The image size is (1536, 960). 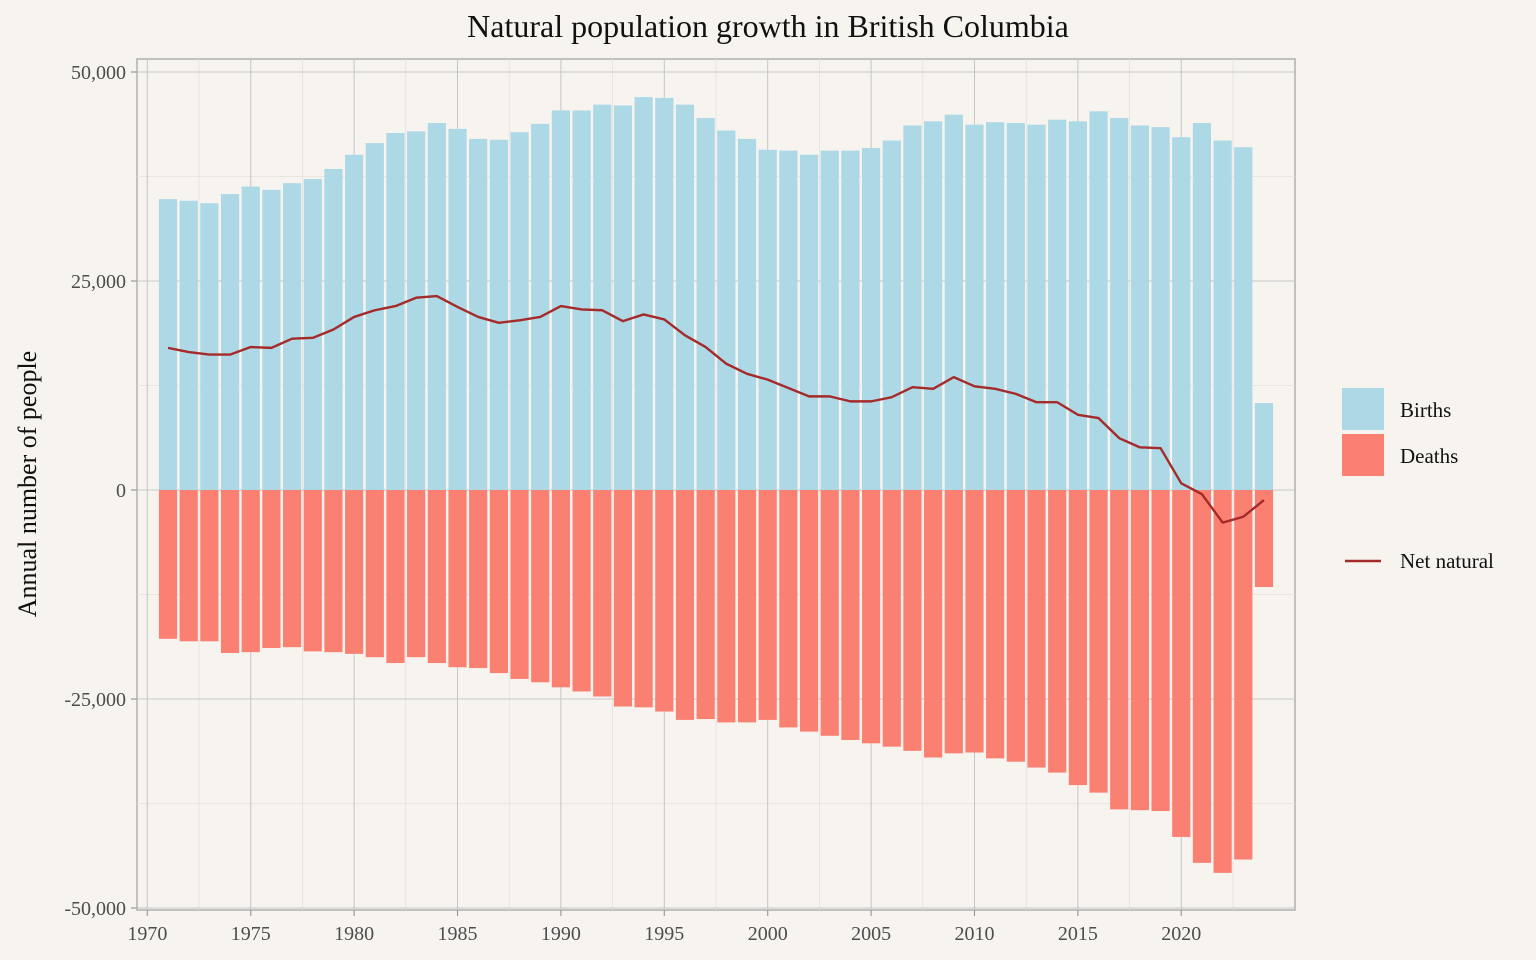 What do you see at coordinates (561, 934) in the screenshot?
I see `x-tick-label: 1990` at bounding box center [561, 934].